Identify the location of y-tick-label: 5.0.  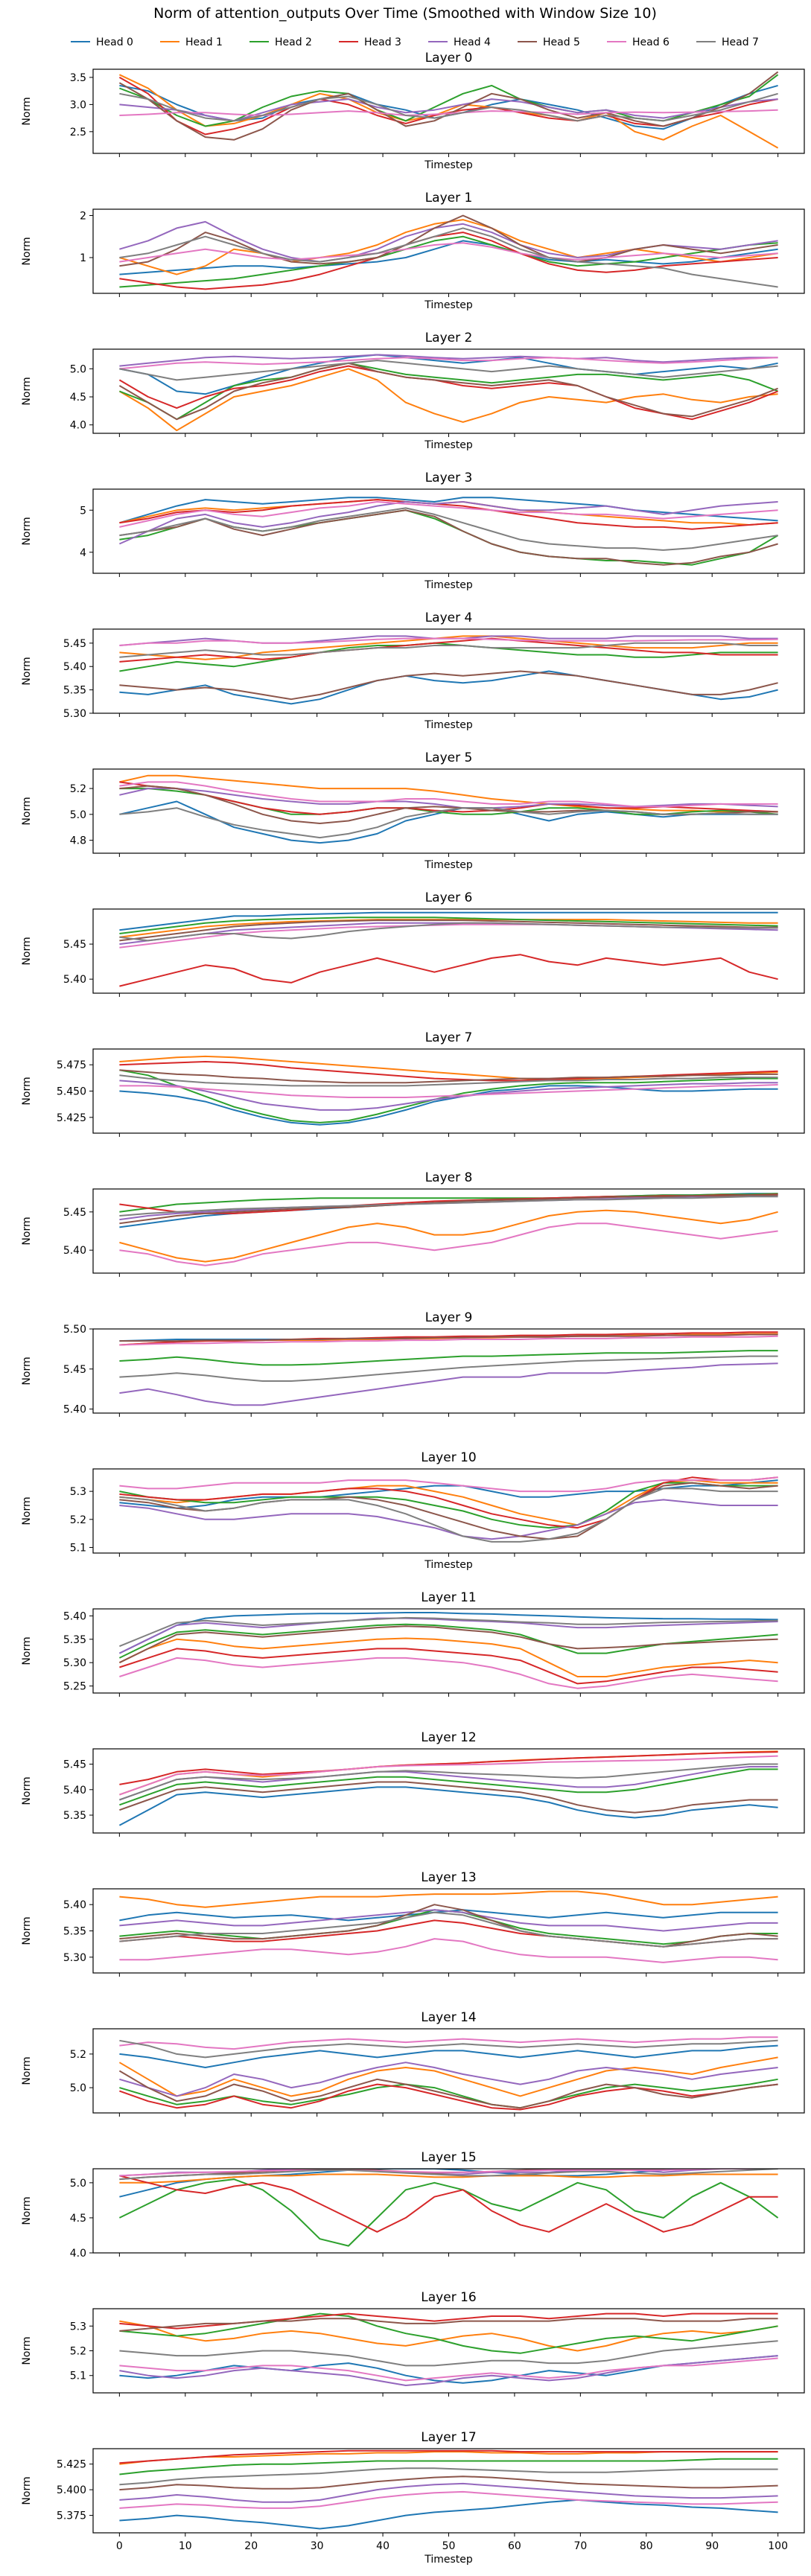
(78, 2184).